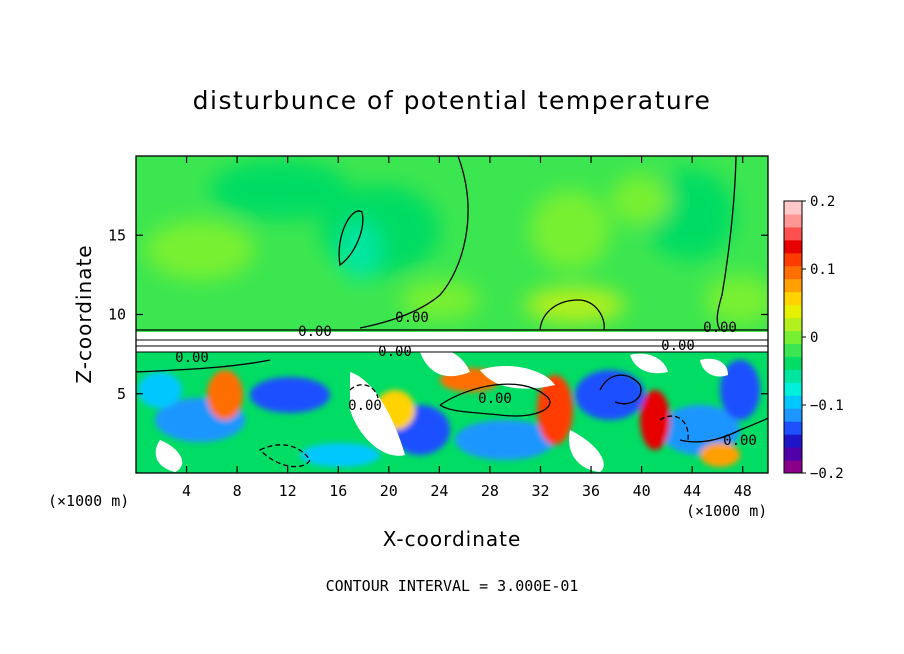  Describe the element at coordinates (121, 394) in the screenshot. I see `y-tick-label: 5` at that location.